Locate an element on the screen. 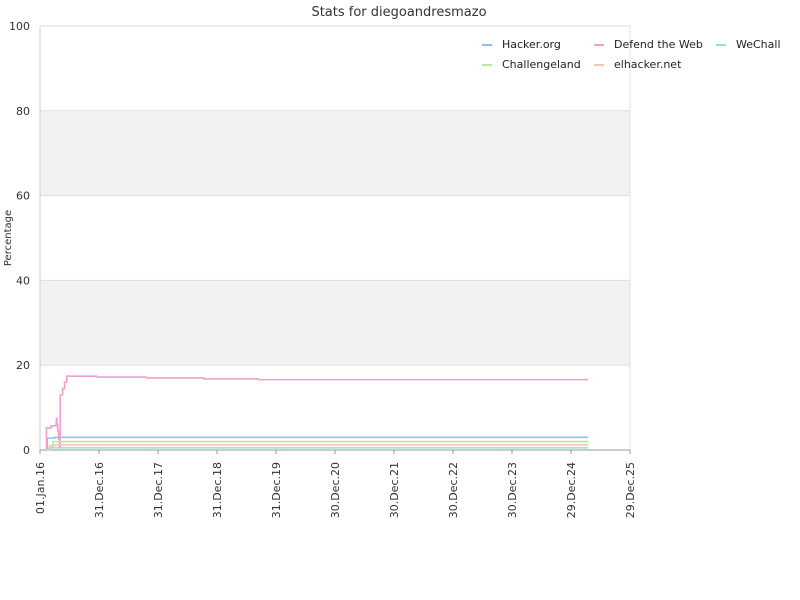 The image size is (800, 600). x-tick-label: 29.Dec.25 is located at coordinates (630, 490).